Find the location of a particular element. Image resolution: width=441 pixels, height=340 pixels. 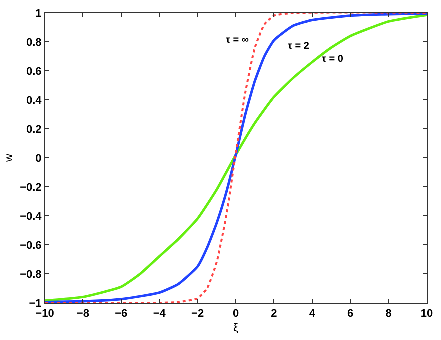

y-tick-label: −0.8 is located at coordinates (31, 274).